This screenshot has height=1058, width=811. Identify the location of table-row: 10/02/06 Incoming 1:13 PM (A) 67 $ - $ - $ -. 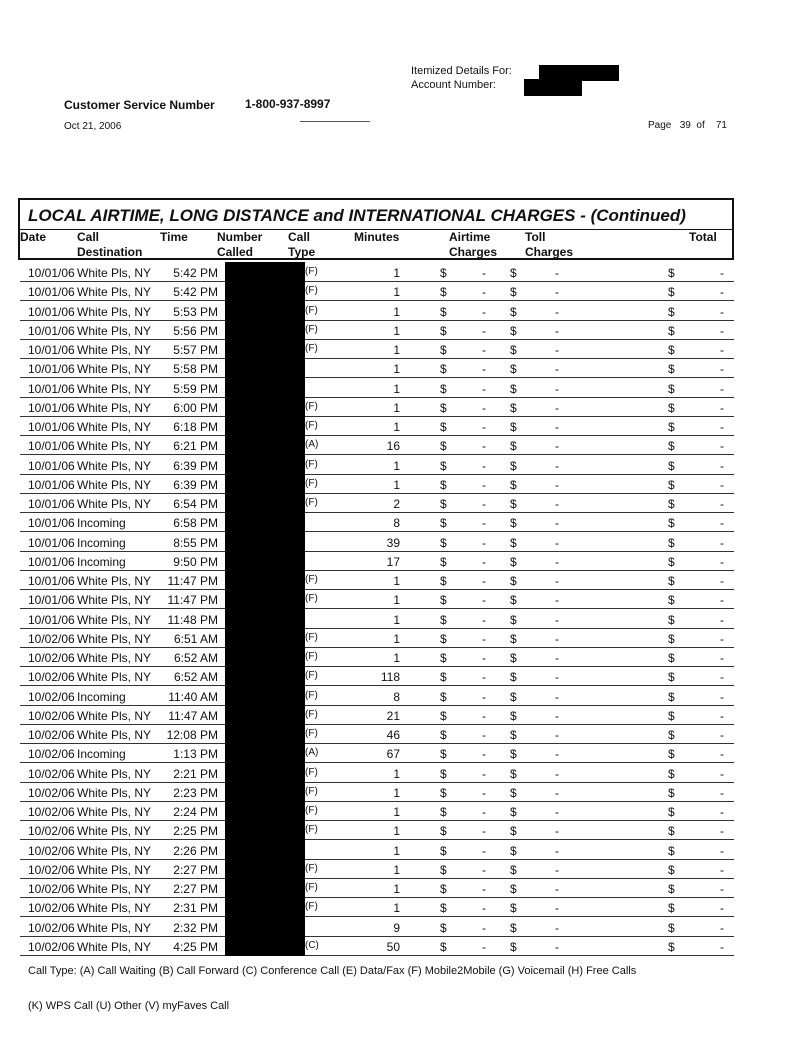
(377, 753).